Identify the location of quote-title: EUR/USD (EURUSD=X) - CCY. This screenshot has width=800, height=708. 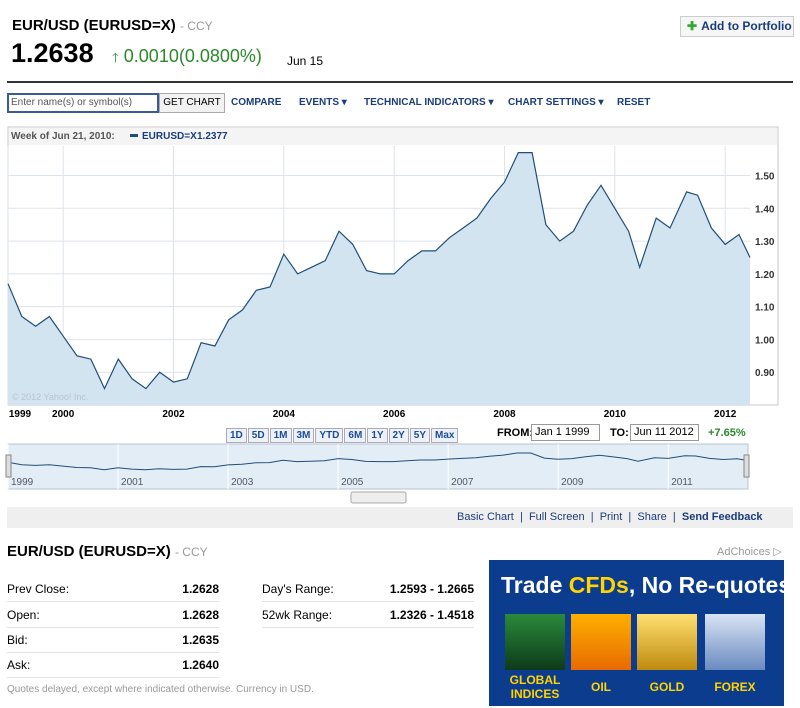
(107, 551).